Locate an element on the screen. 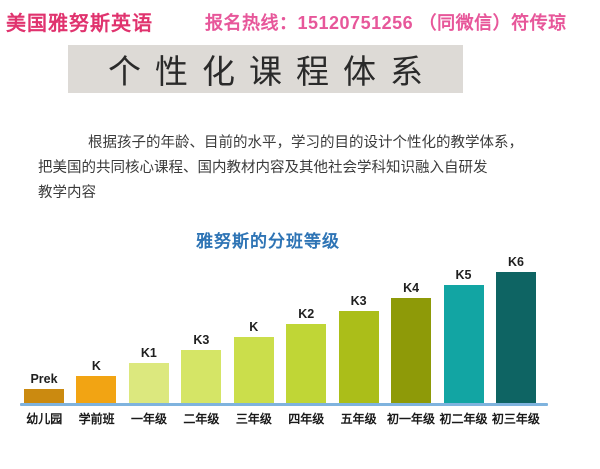 Image resolution: width=600 pixels, height=469 pixels. bar-column: Prek is located at coordinates (44, 387).